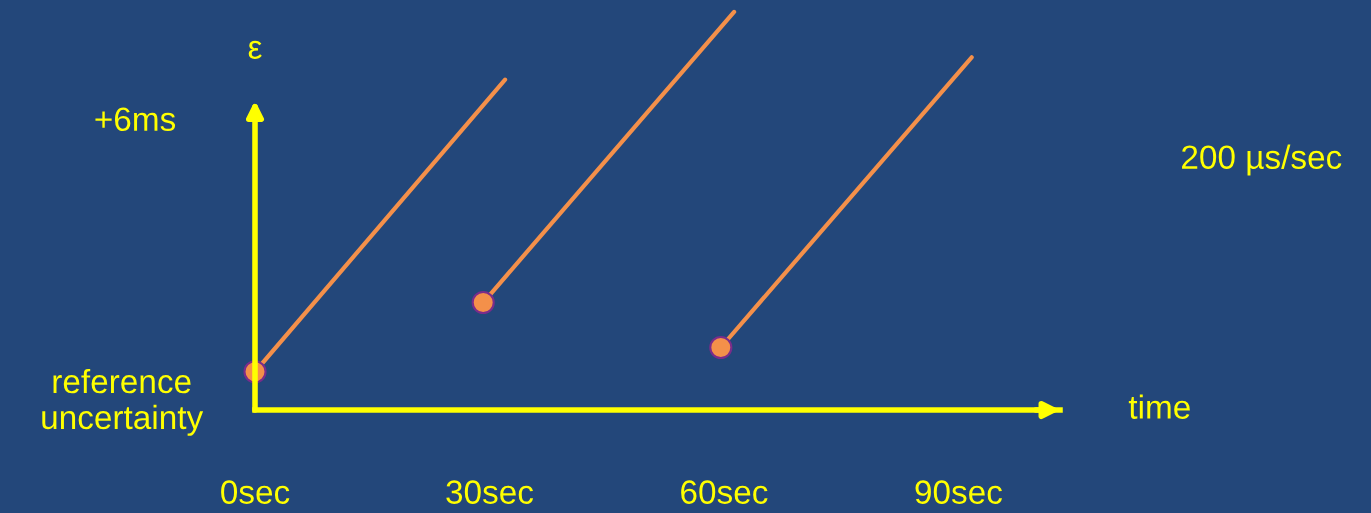 This screenshot has height=513, width=1371. What do you see at coordinates (724, 492) in the screenshot?
I see `x-tick-label: 60sec` at bounding box center [724, 492].